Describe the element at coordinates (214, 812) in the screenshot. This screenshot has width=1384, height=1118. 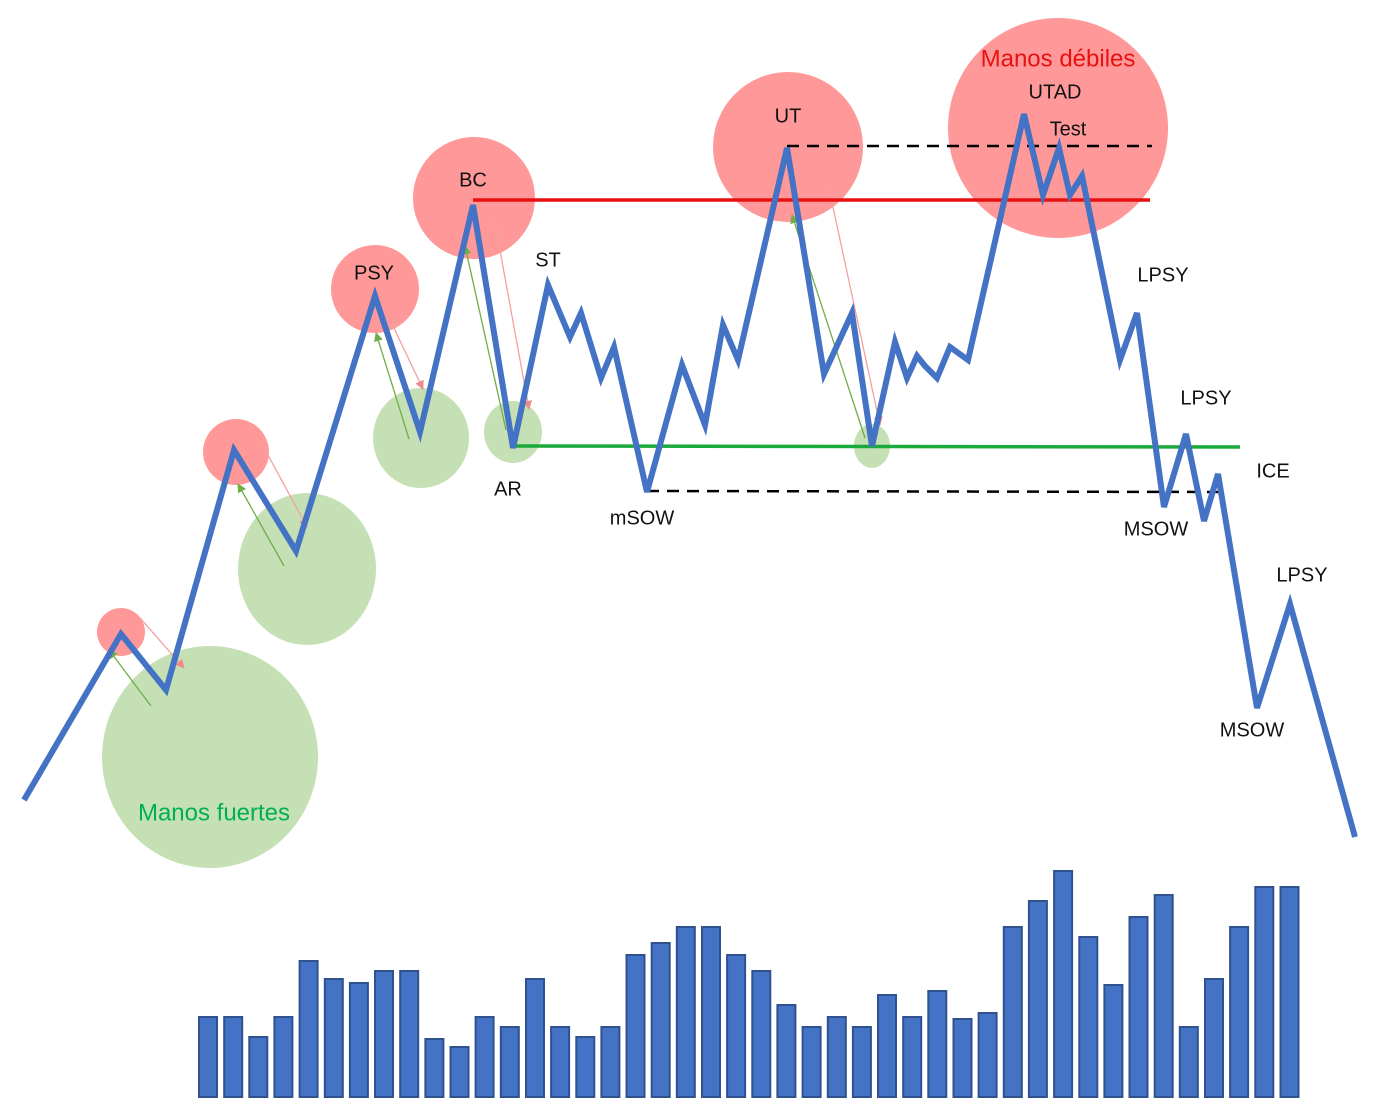
I see `label-strong-hands: Manos fuertes` at that location.